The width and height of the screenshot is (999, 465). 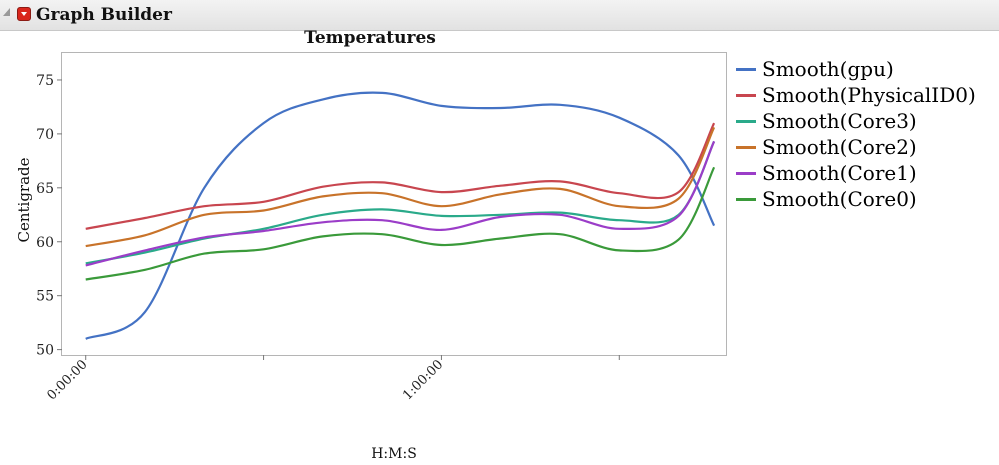 What do you see at coordinates (839, 121) in the screenshot?
I see `legend-label: Smooth(Core3)` at bounding box center [839, 121].